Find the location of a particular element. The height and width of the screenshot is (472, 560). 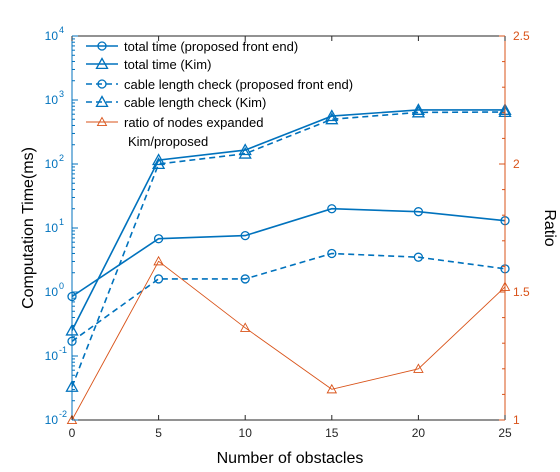

y-left-tick-exponent: -2 is located at coordinates (63, 414).